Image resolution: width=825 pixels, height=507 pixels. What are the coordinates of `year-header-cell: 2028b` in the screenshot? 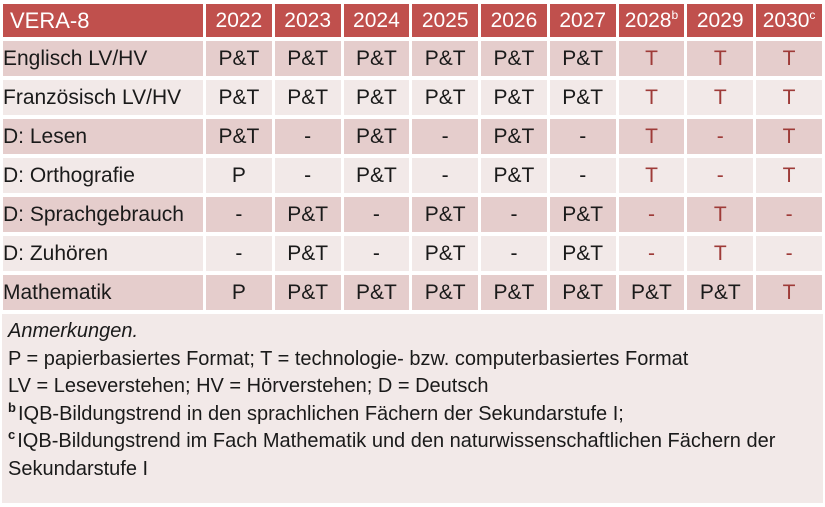 It's located at (651, 20).